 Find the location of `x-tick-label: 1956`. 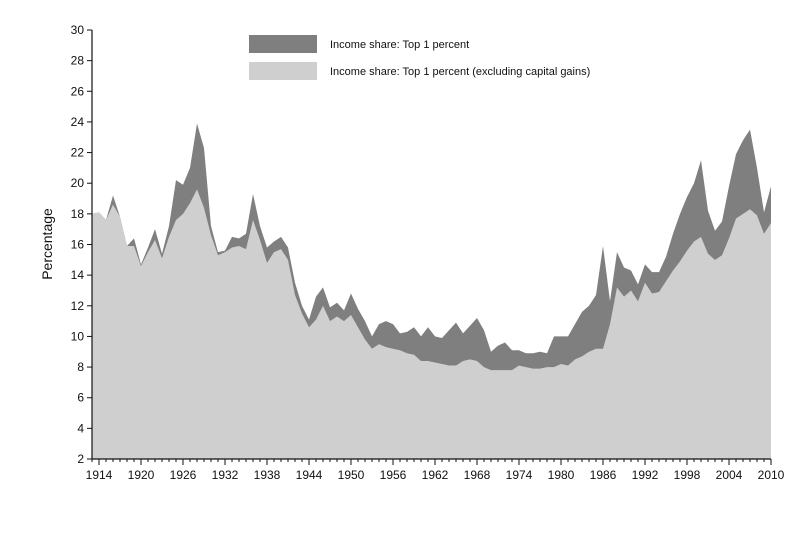

x-tick-label: 1956 is located at coordinates (393, 475).